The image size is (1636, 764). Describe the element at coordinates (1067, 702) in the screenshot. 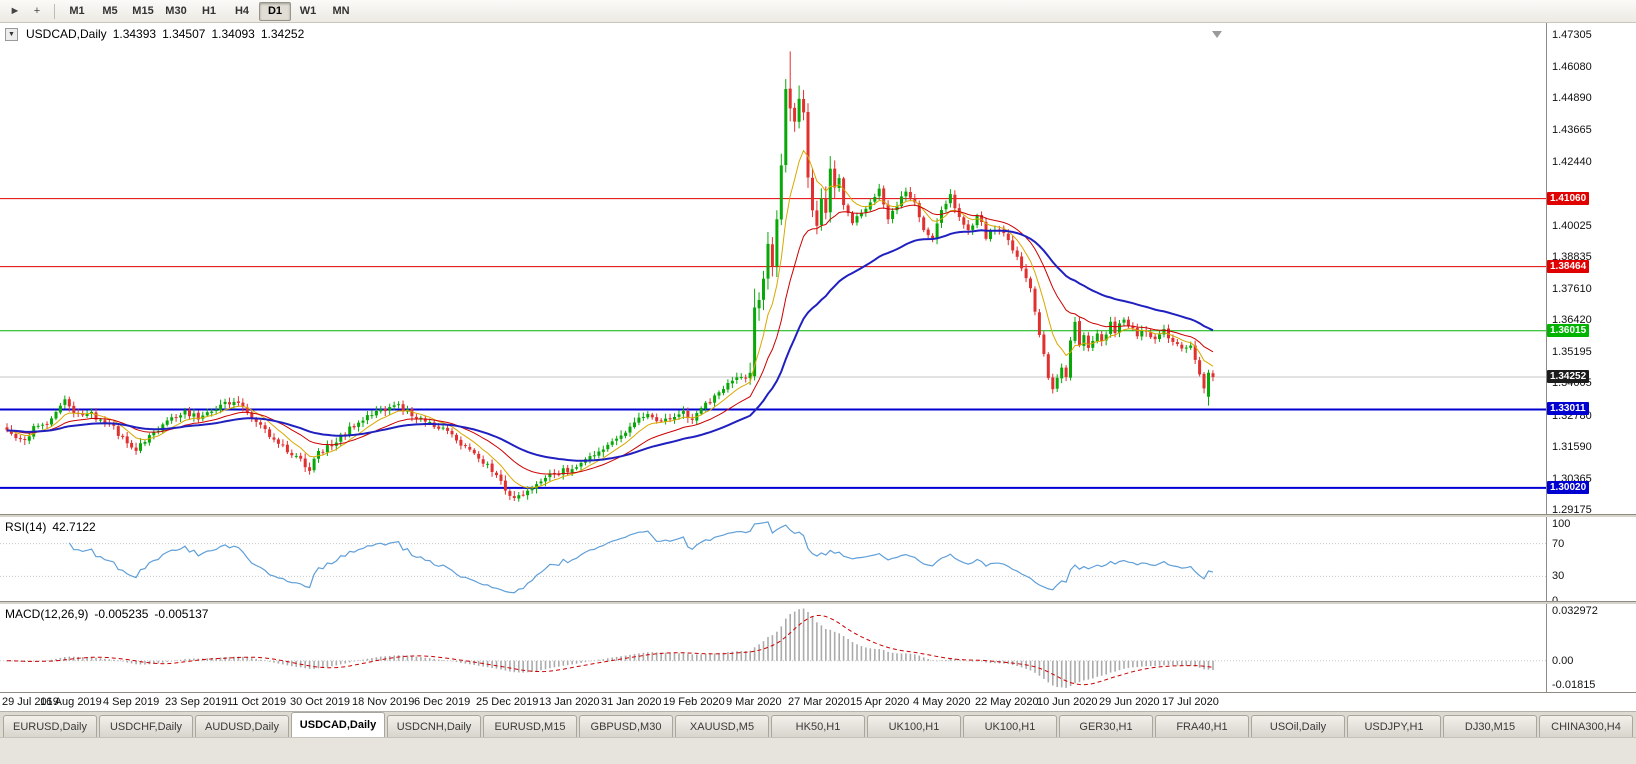

I see `time-axis-label: 10 Jun 2020` at that location.